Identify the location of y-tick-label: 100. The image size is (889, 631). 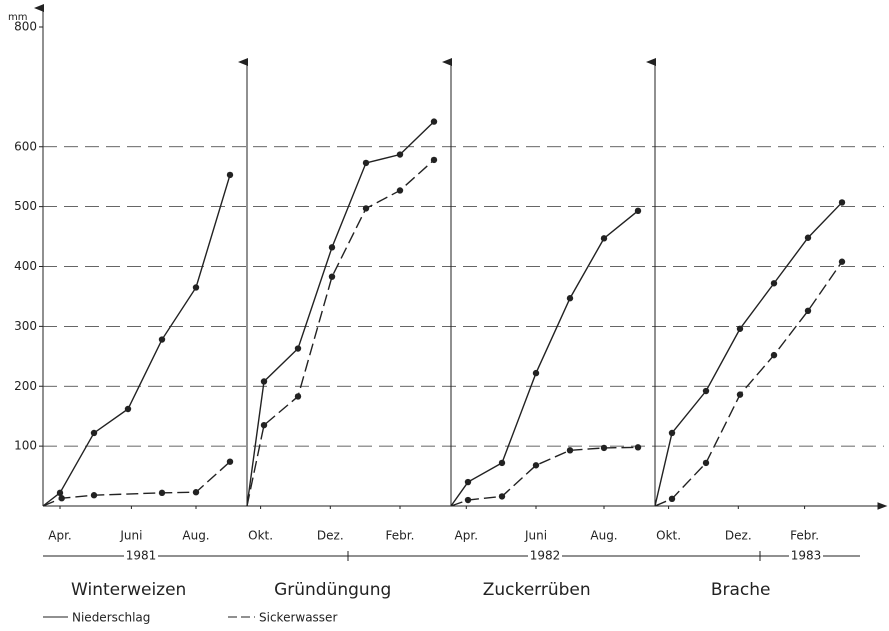
(25, 446).